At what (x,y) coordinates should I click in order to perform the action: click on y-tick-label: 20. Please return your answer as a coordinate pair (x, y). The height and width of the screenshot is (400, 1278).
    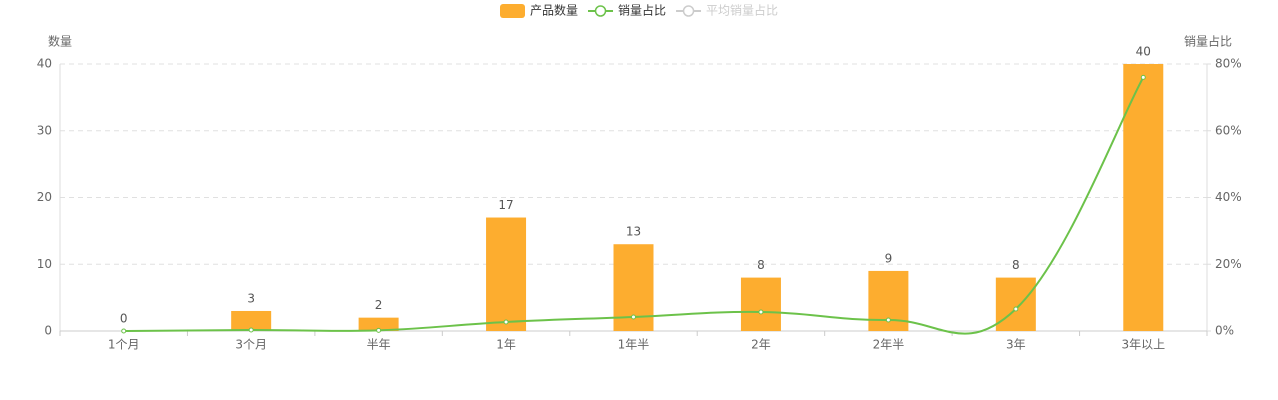
    Looking at the image, I should click on (44, 197).